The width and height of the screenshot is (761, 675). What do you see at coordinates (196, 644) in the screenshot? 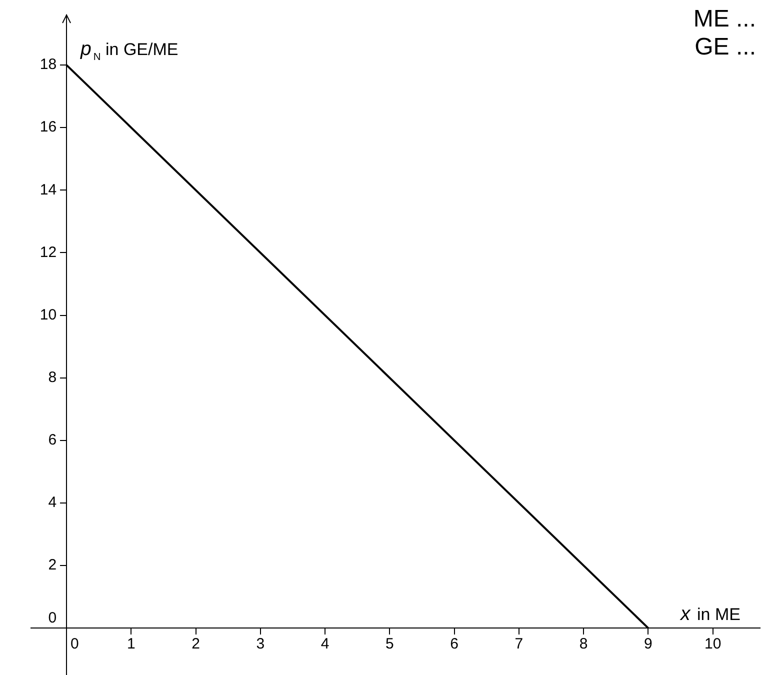
I see `x-tick-label: 2` at bounding box center [196, 644].